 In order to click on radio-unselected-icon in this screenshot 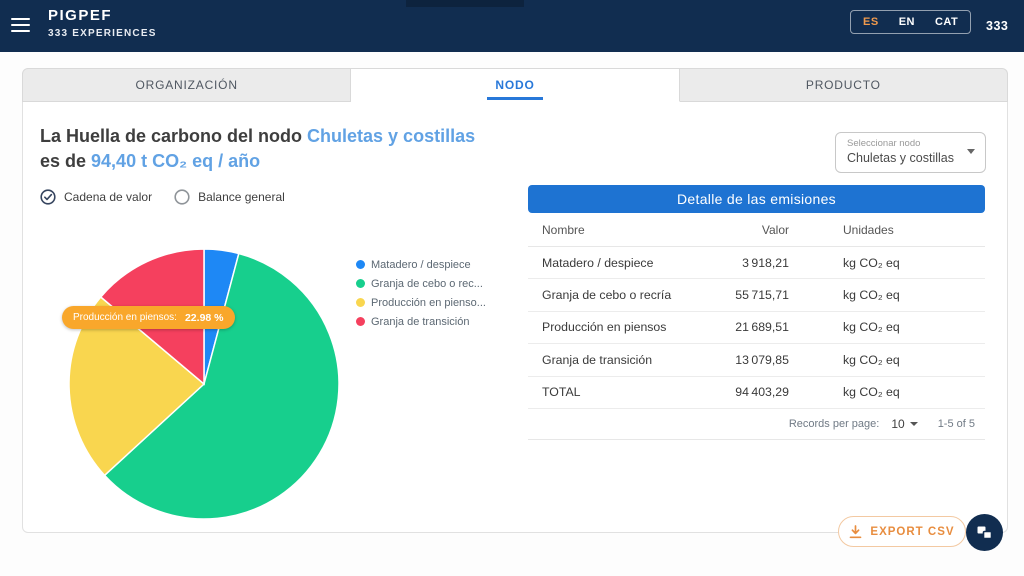, I will do `click(182, 197)`.